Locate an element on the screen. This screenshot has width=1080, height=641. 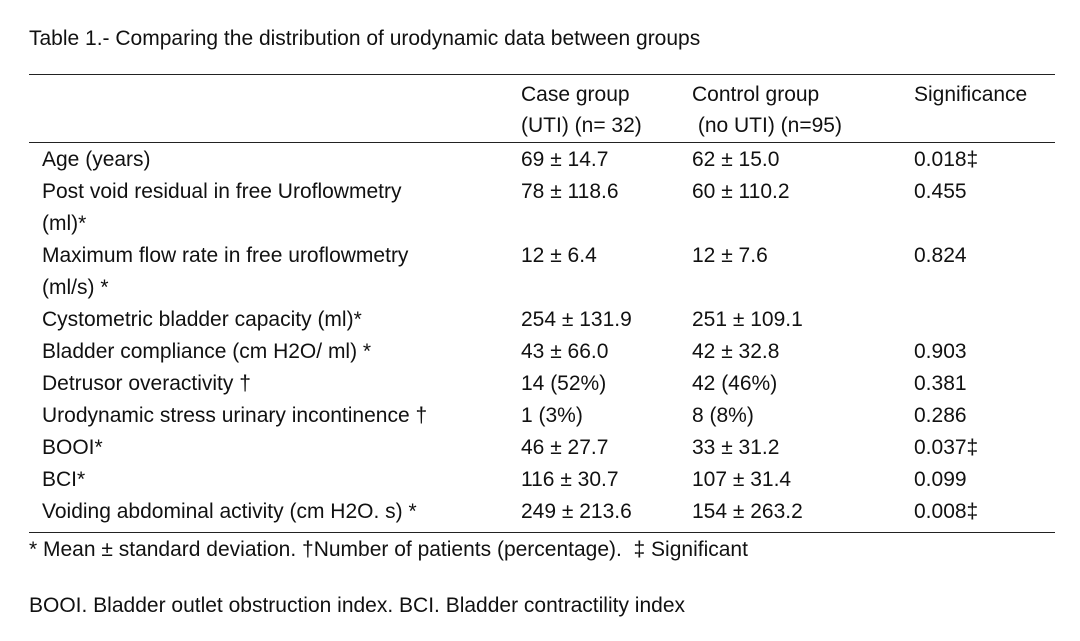
row-2-control-value: 12 ± 7.6 is located at coordinates (730, 255).